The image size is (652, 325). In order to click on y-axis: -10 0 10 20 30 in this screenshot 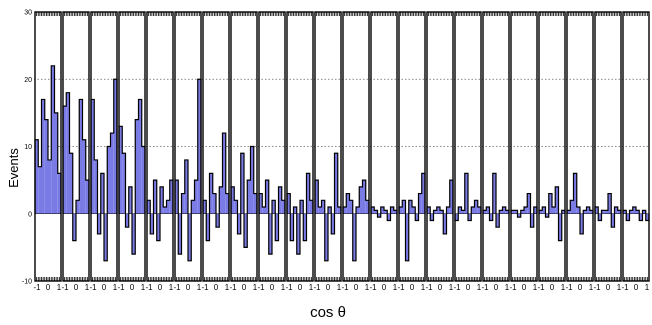, I will do `click(27, 148)`.